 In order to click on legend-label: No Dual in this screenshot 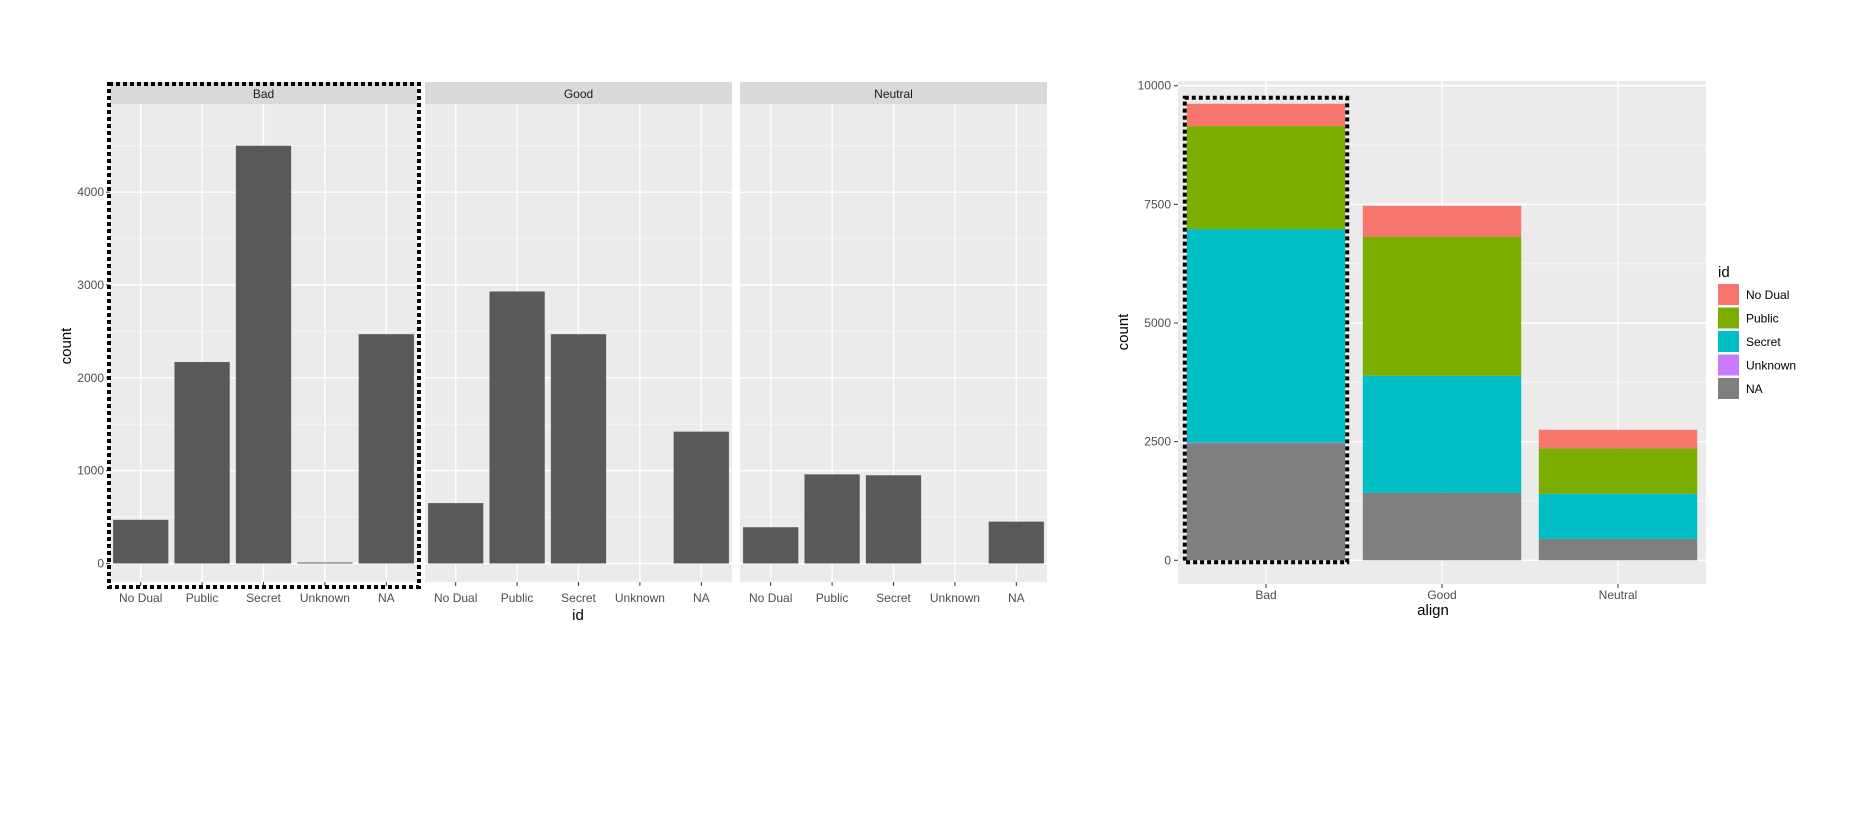, I will do `click(1767, 295)`.